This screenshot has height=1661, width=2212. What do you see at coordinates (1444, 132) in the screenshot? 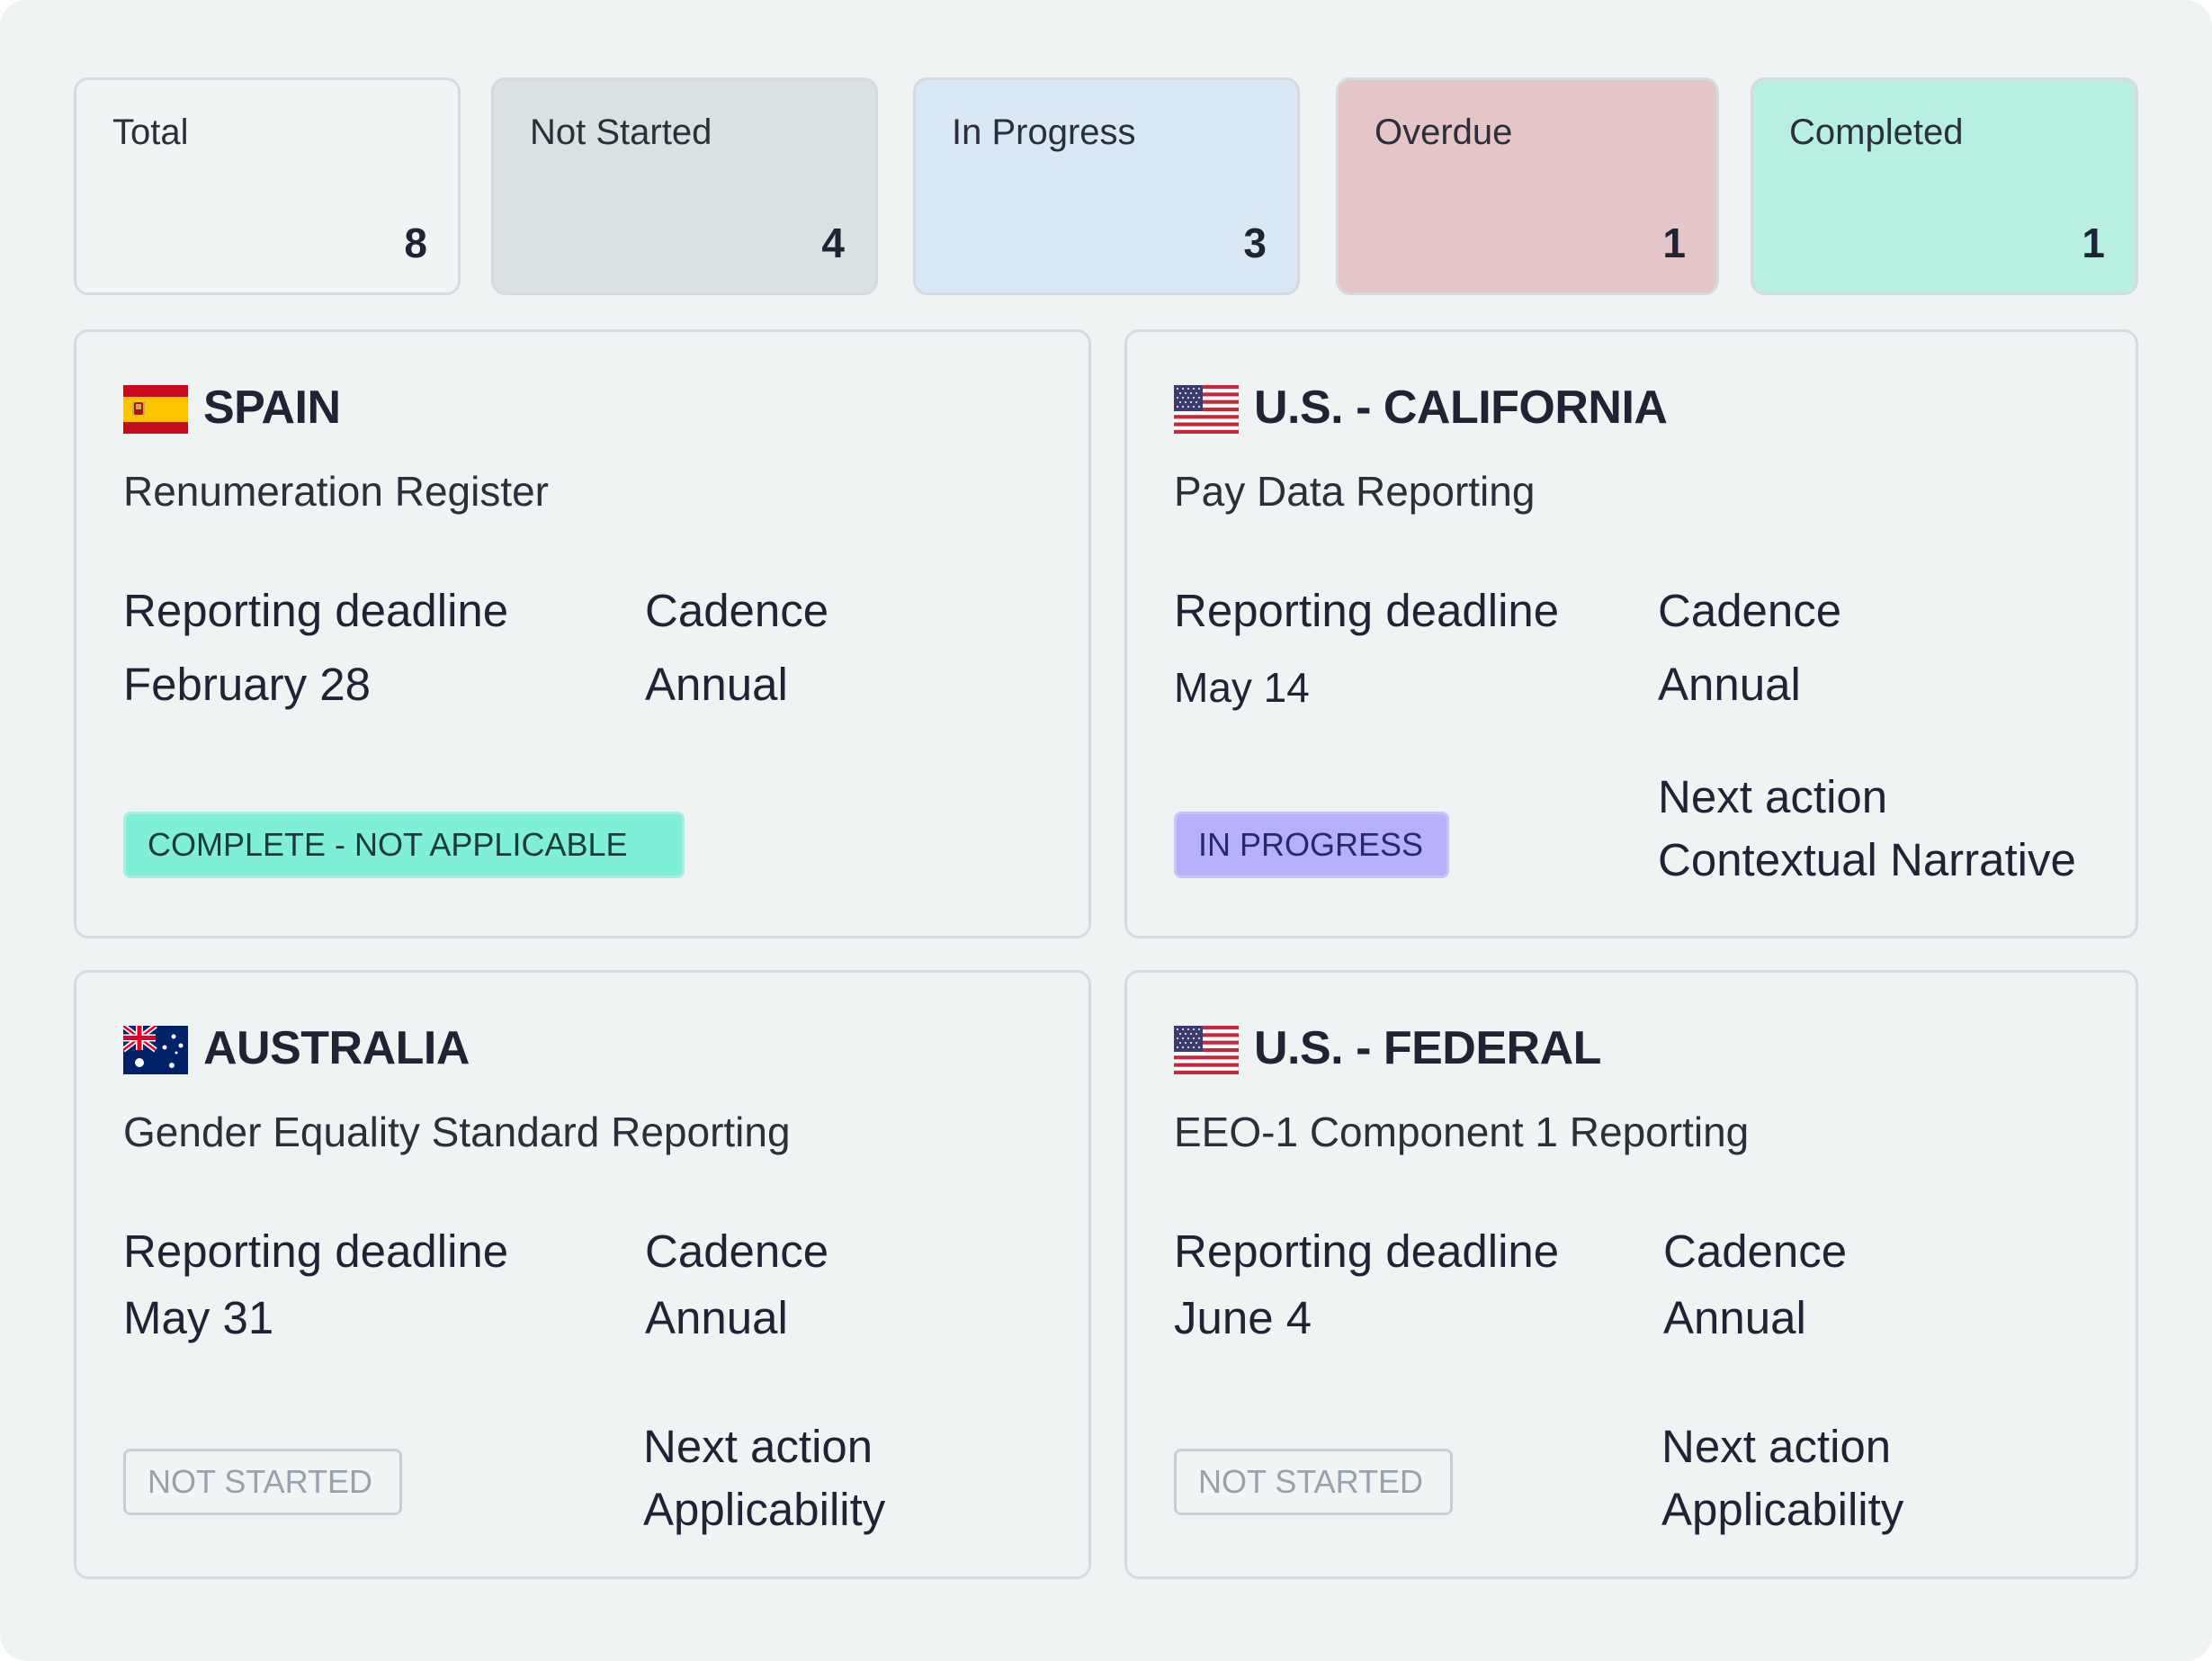
I see `stat-label: Overdue` at bounding box center [1444, 132].